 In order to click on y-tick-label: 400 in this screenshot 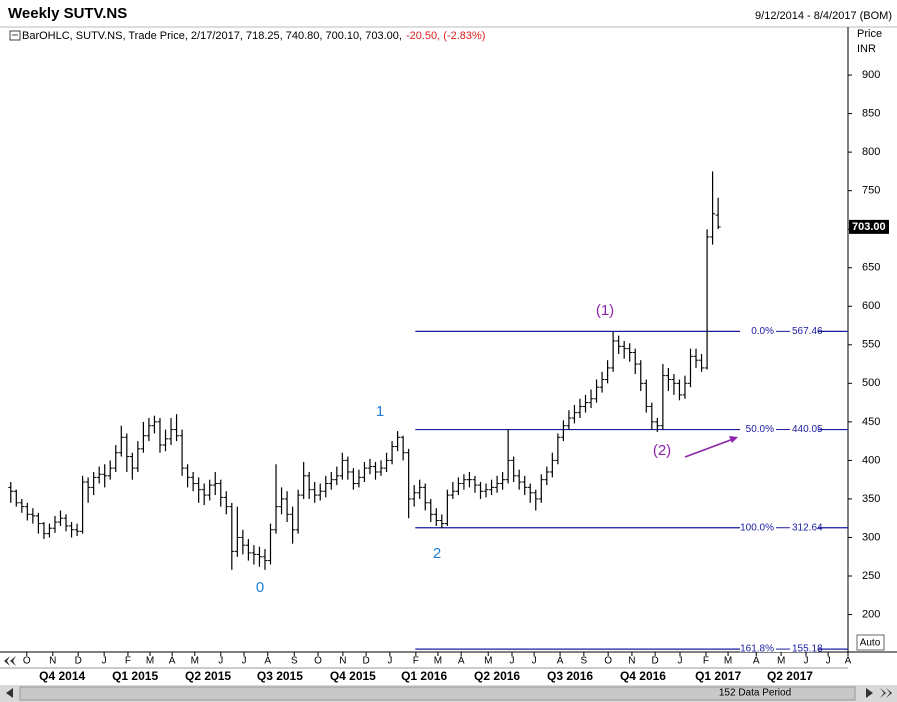, I will do `click(871, 460)`.